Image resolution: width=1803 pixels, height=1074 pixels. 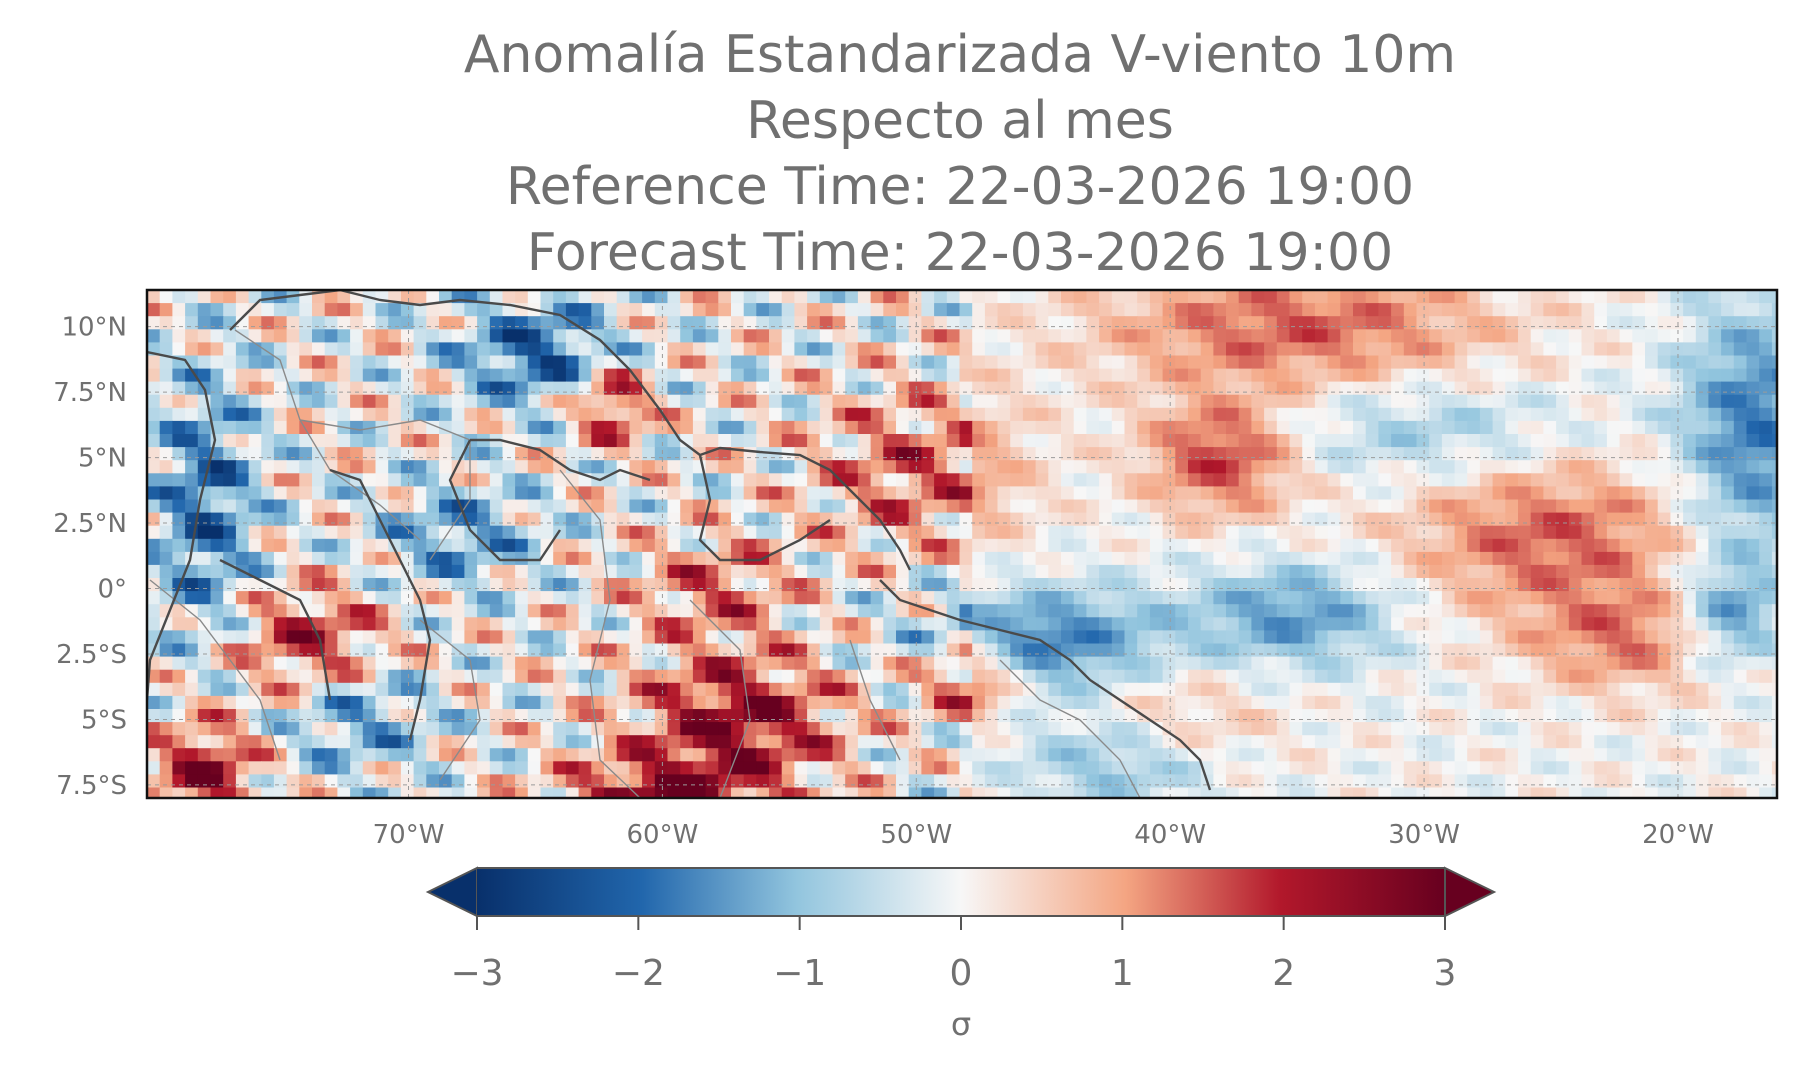 What do you see at coordinates (1678, 835) in the screenshot?
I see `lon-label: 20°W` at bounding box center [1678, 835].